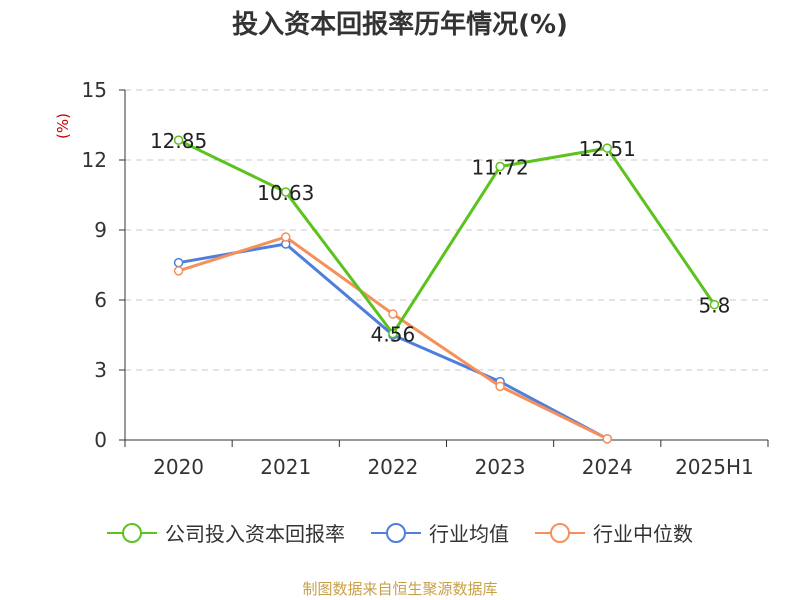  I want to click on data-label: 4.56, so click(393, 335).